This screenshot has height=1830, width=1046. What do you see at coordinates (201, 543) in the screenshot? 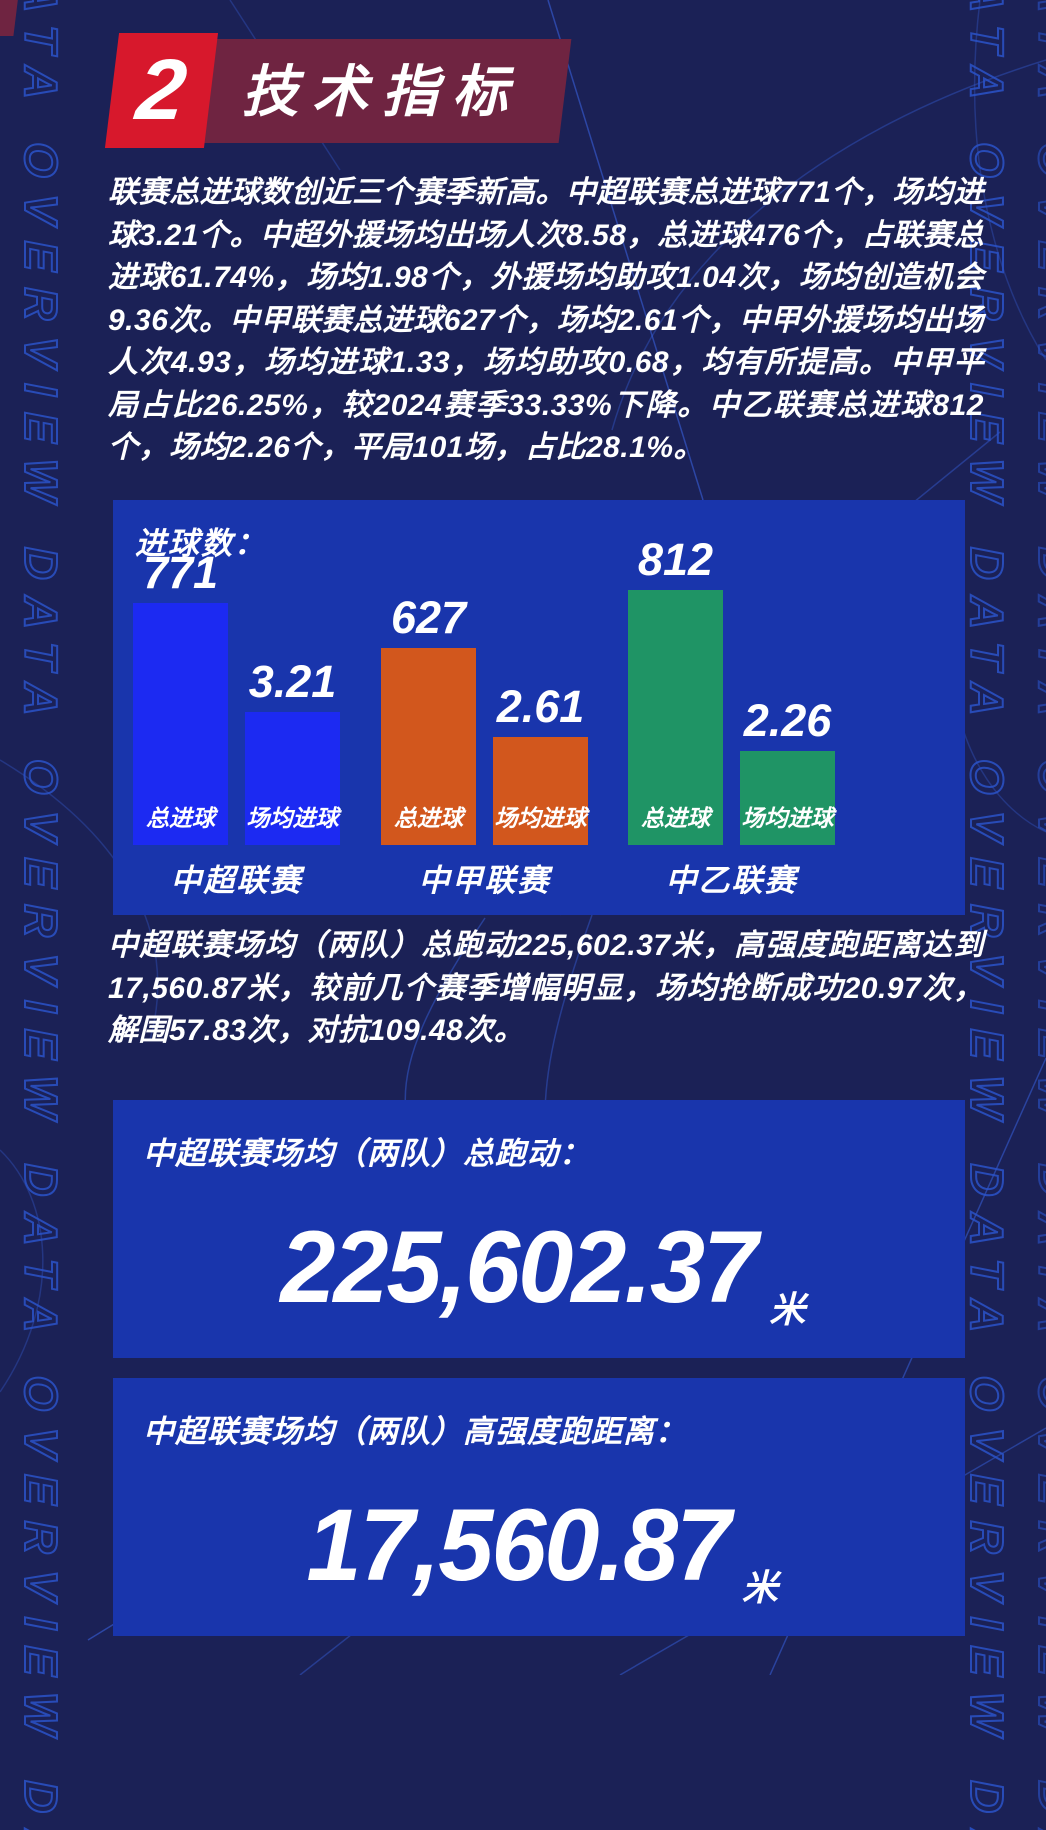
I see `chart-title: 进球数：` at bounding box center [201, 543].